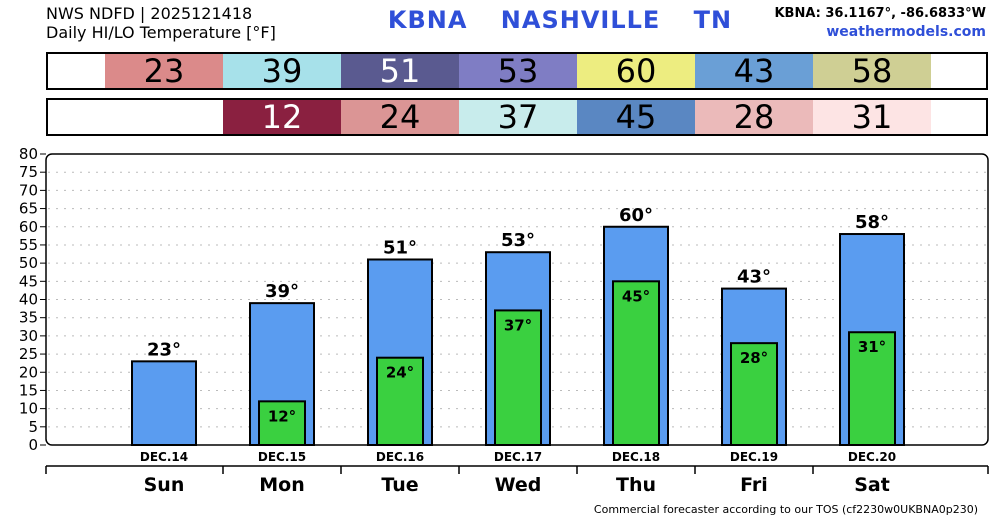 This screenshot has width=1000, height=520. What do you see at coordinates (872, 347) in the screenshot?
I see `low-temp-label: 31°` at bounding box center [872, 347].